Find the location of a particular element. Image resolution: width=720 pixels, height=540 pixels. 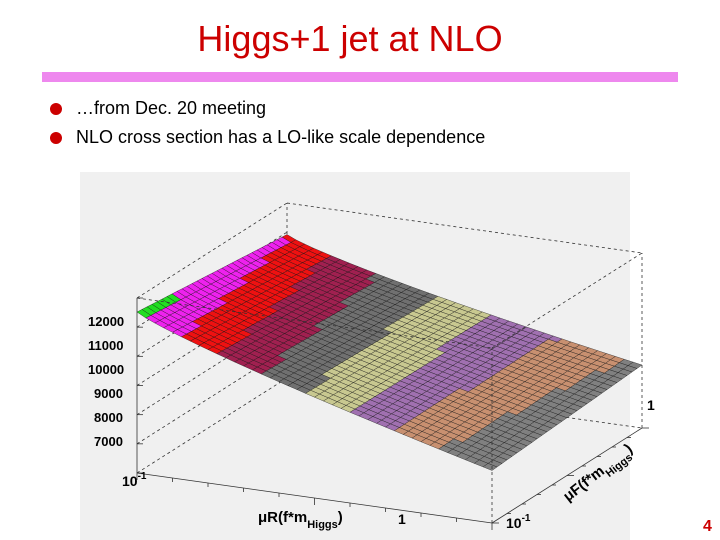

z-tick-label: 10000 is located at coordinates (106, 369).